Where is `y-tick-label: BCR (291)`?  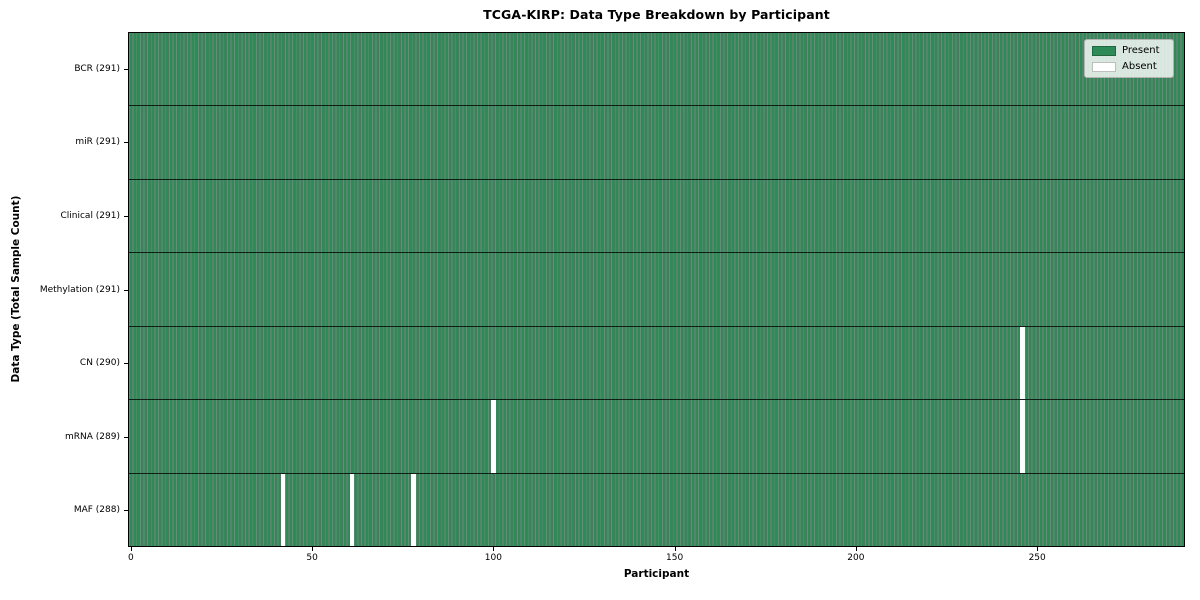
y-tick-label: BCR (291) is located at coordinates (97, 68).